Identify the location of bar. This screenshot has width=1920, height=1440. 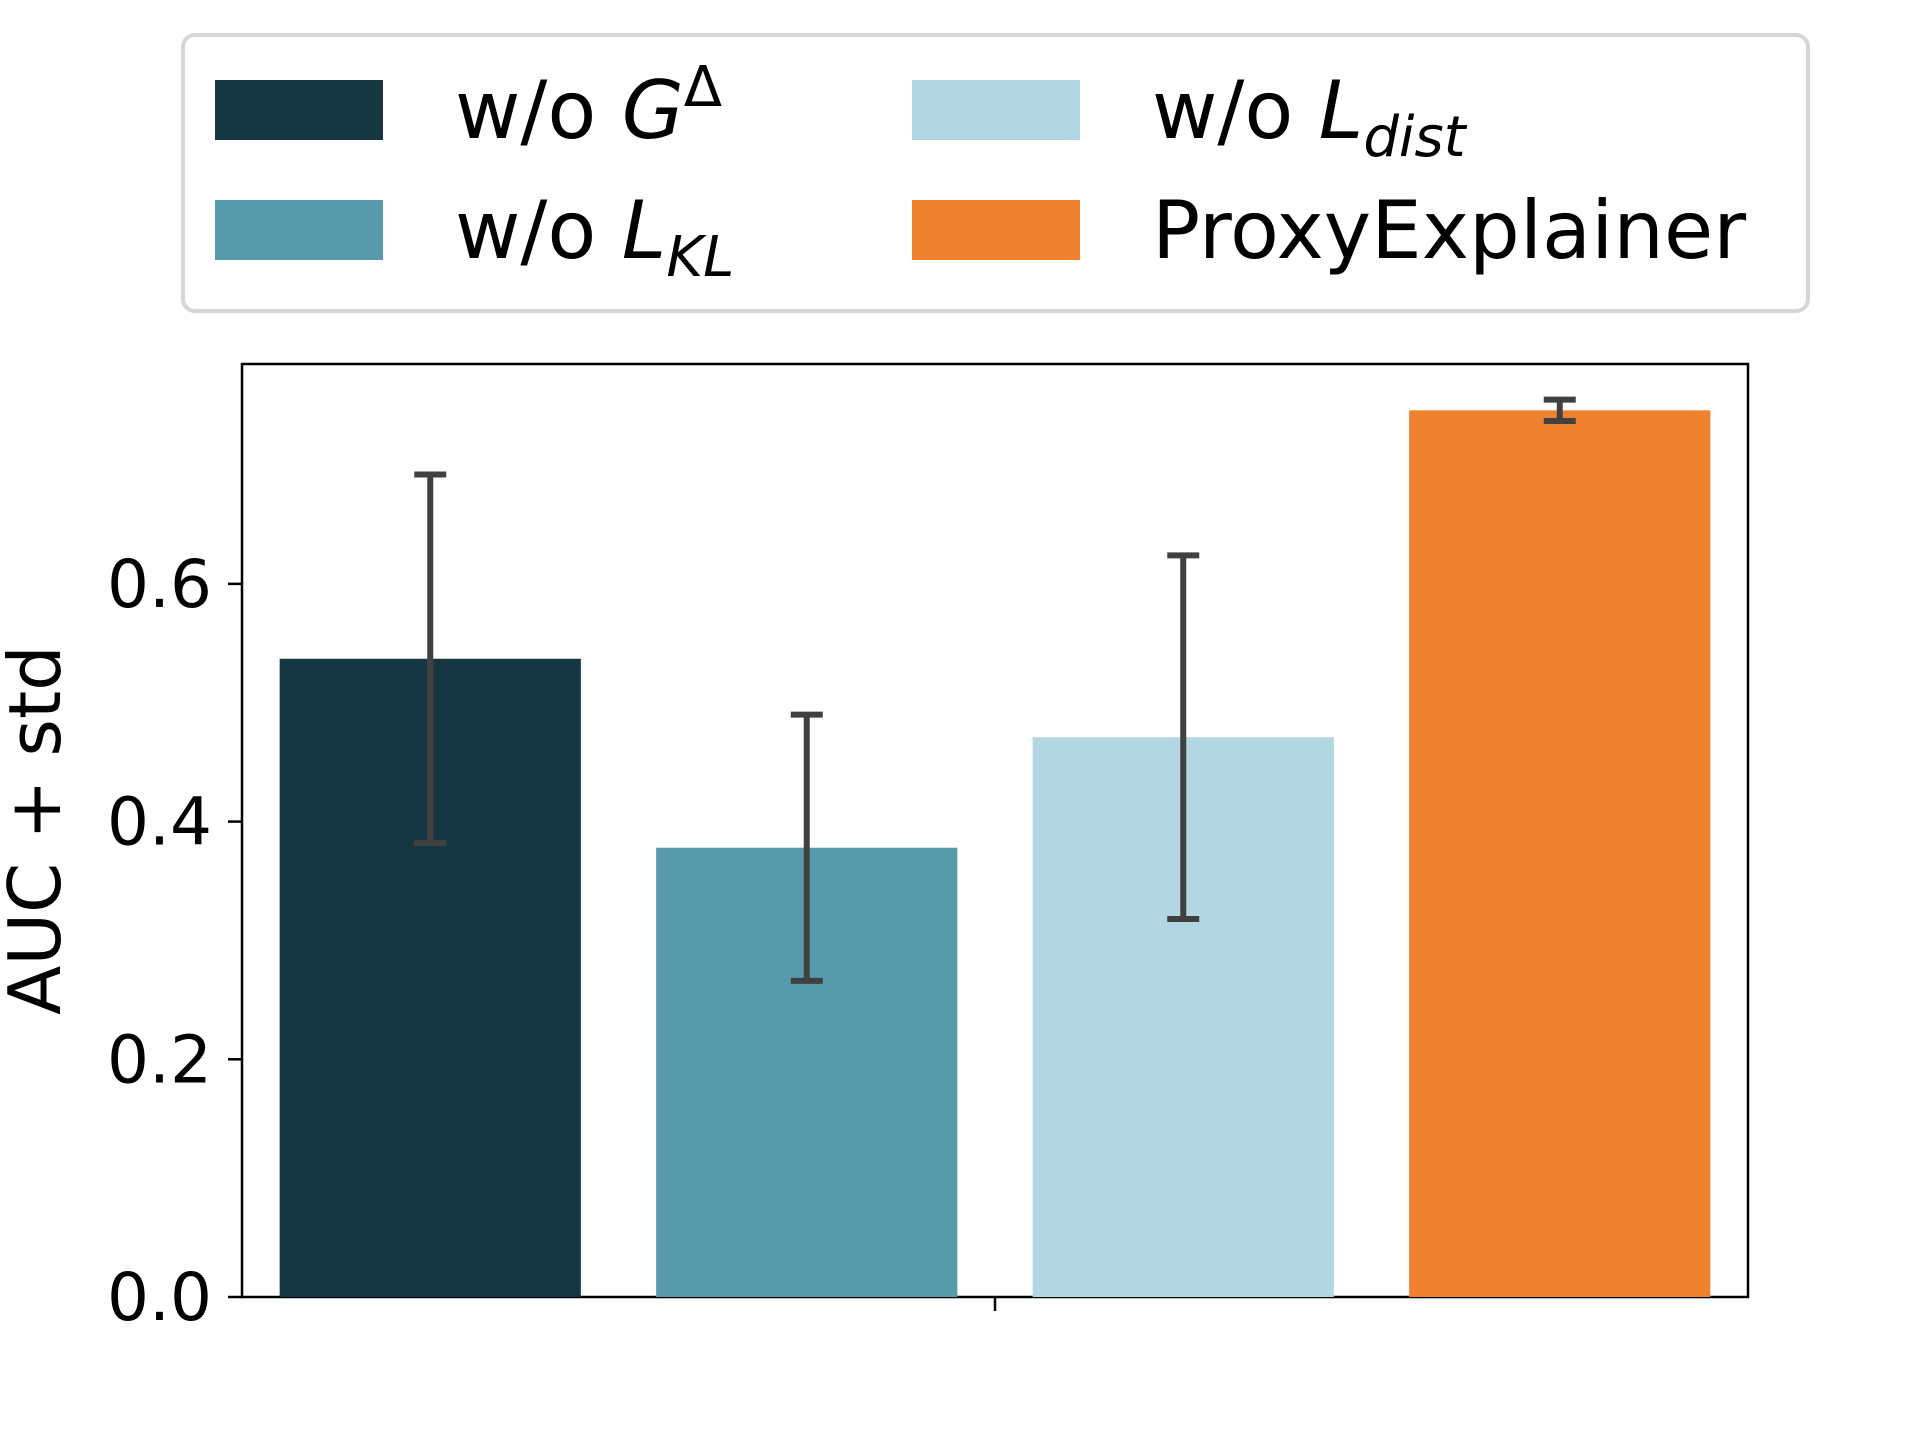
(1560, 853).